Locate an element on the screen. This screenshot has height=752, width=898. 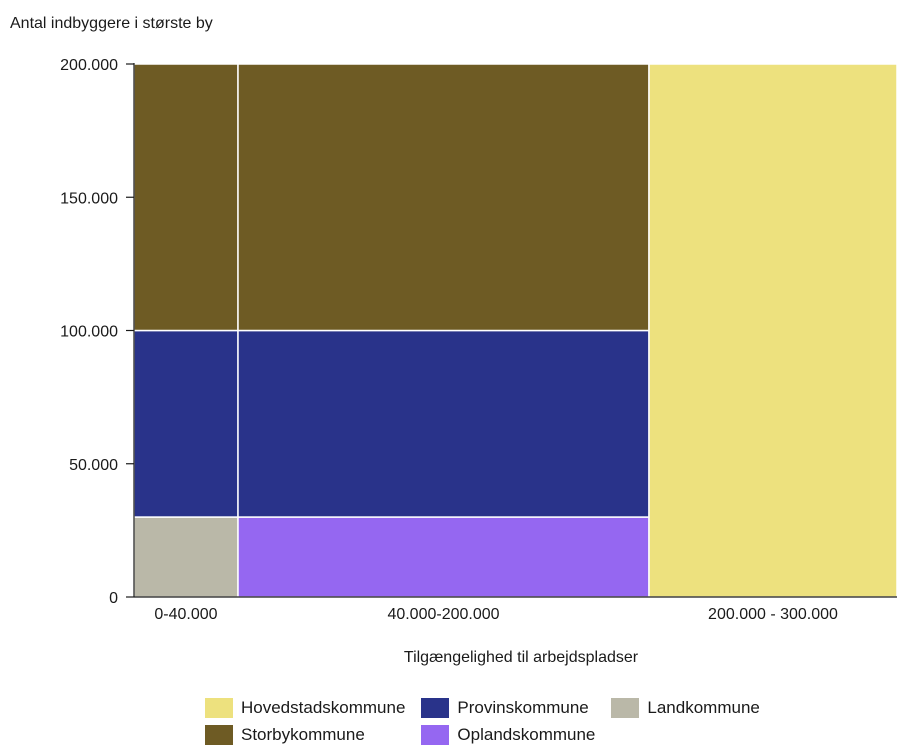
legend-item-storbykommune: Storbykommune is located at coordinates (305, 735).